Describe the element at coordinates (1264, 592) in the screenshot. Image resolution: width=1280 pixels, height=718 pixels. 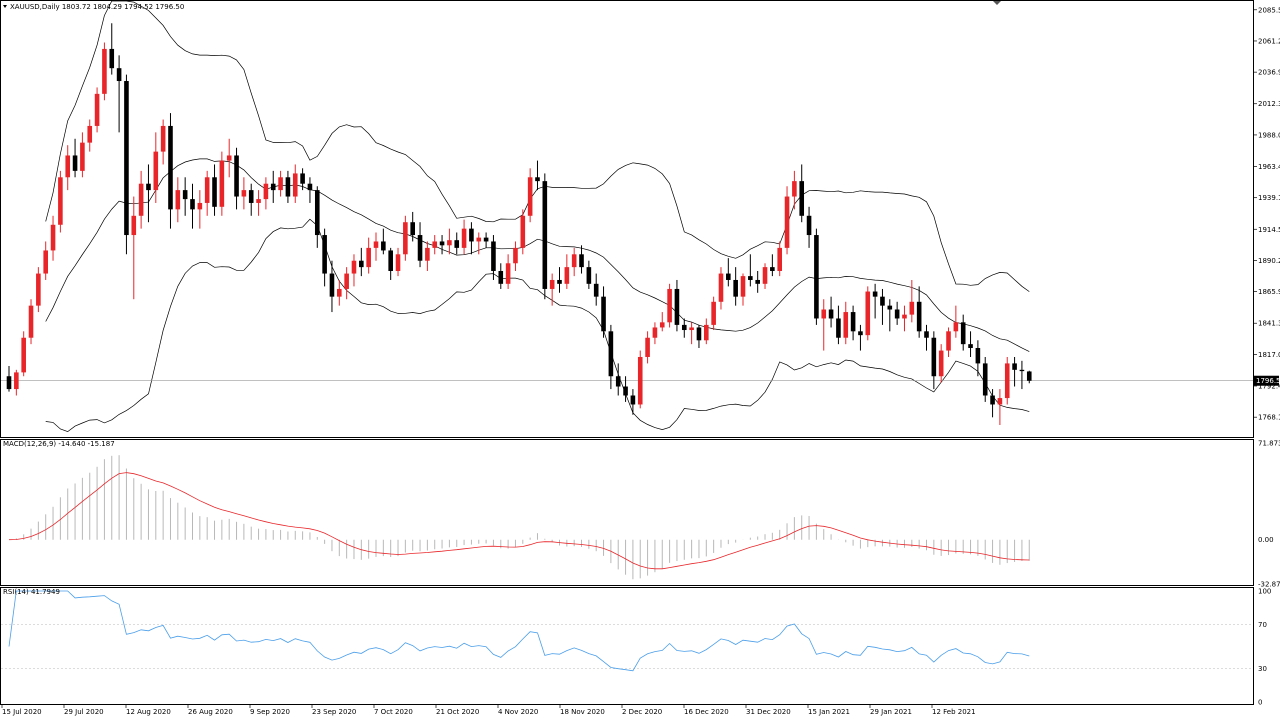
I see `rsi-tick-label: 100` at that location.